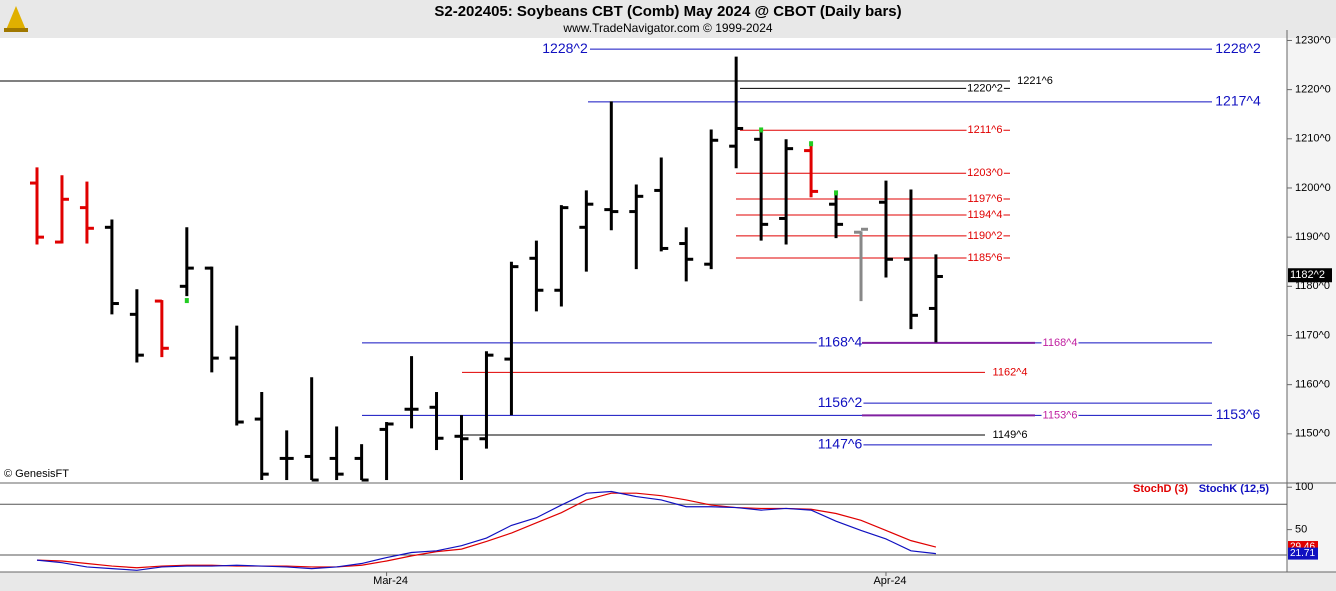  Describe the element at coordinates (1313, 40) in the screenshot. I see `y-tick-label: 1230^0` at that location.